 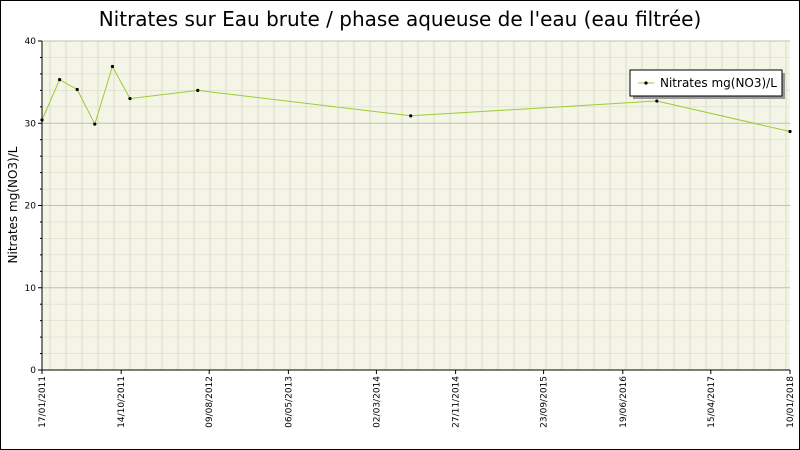 I want to click on x-tick-label: 02/03/2014, so click(x=377, y=402).